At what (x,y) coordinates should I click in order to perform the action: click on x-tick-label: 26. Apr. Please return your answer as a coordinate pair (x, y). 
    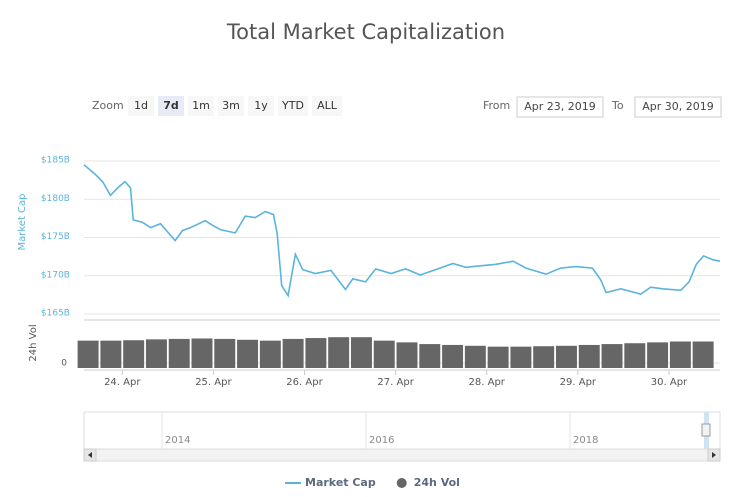
    Looking at the image, I should click on (304, 382).